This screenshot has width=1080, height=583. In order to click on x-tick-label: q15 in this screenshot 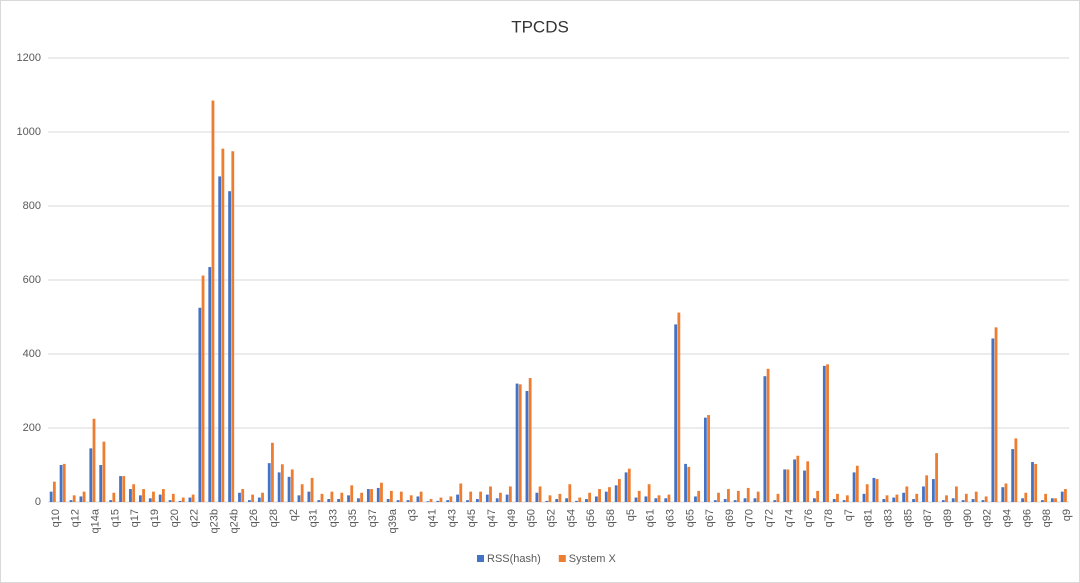, I will do `click(115, 518)`.